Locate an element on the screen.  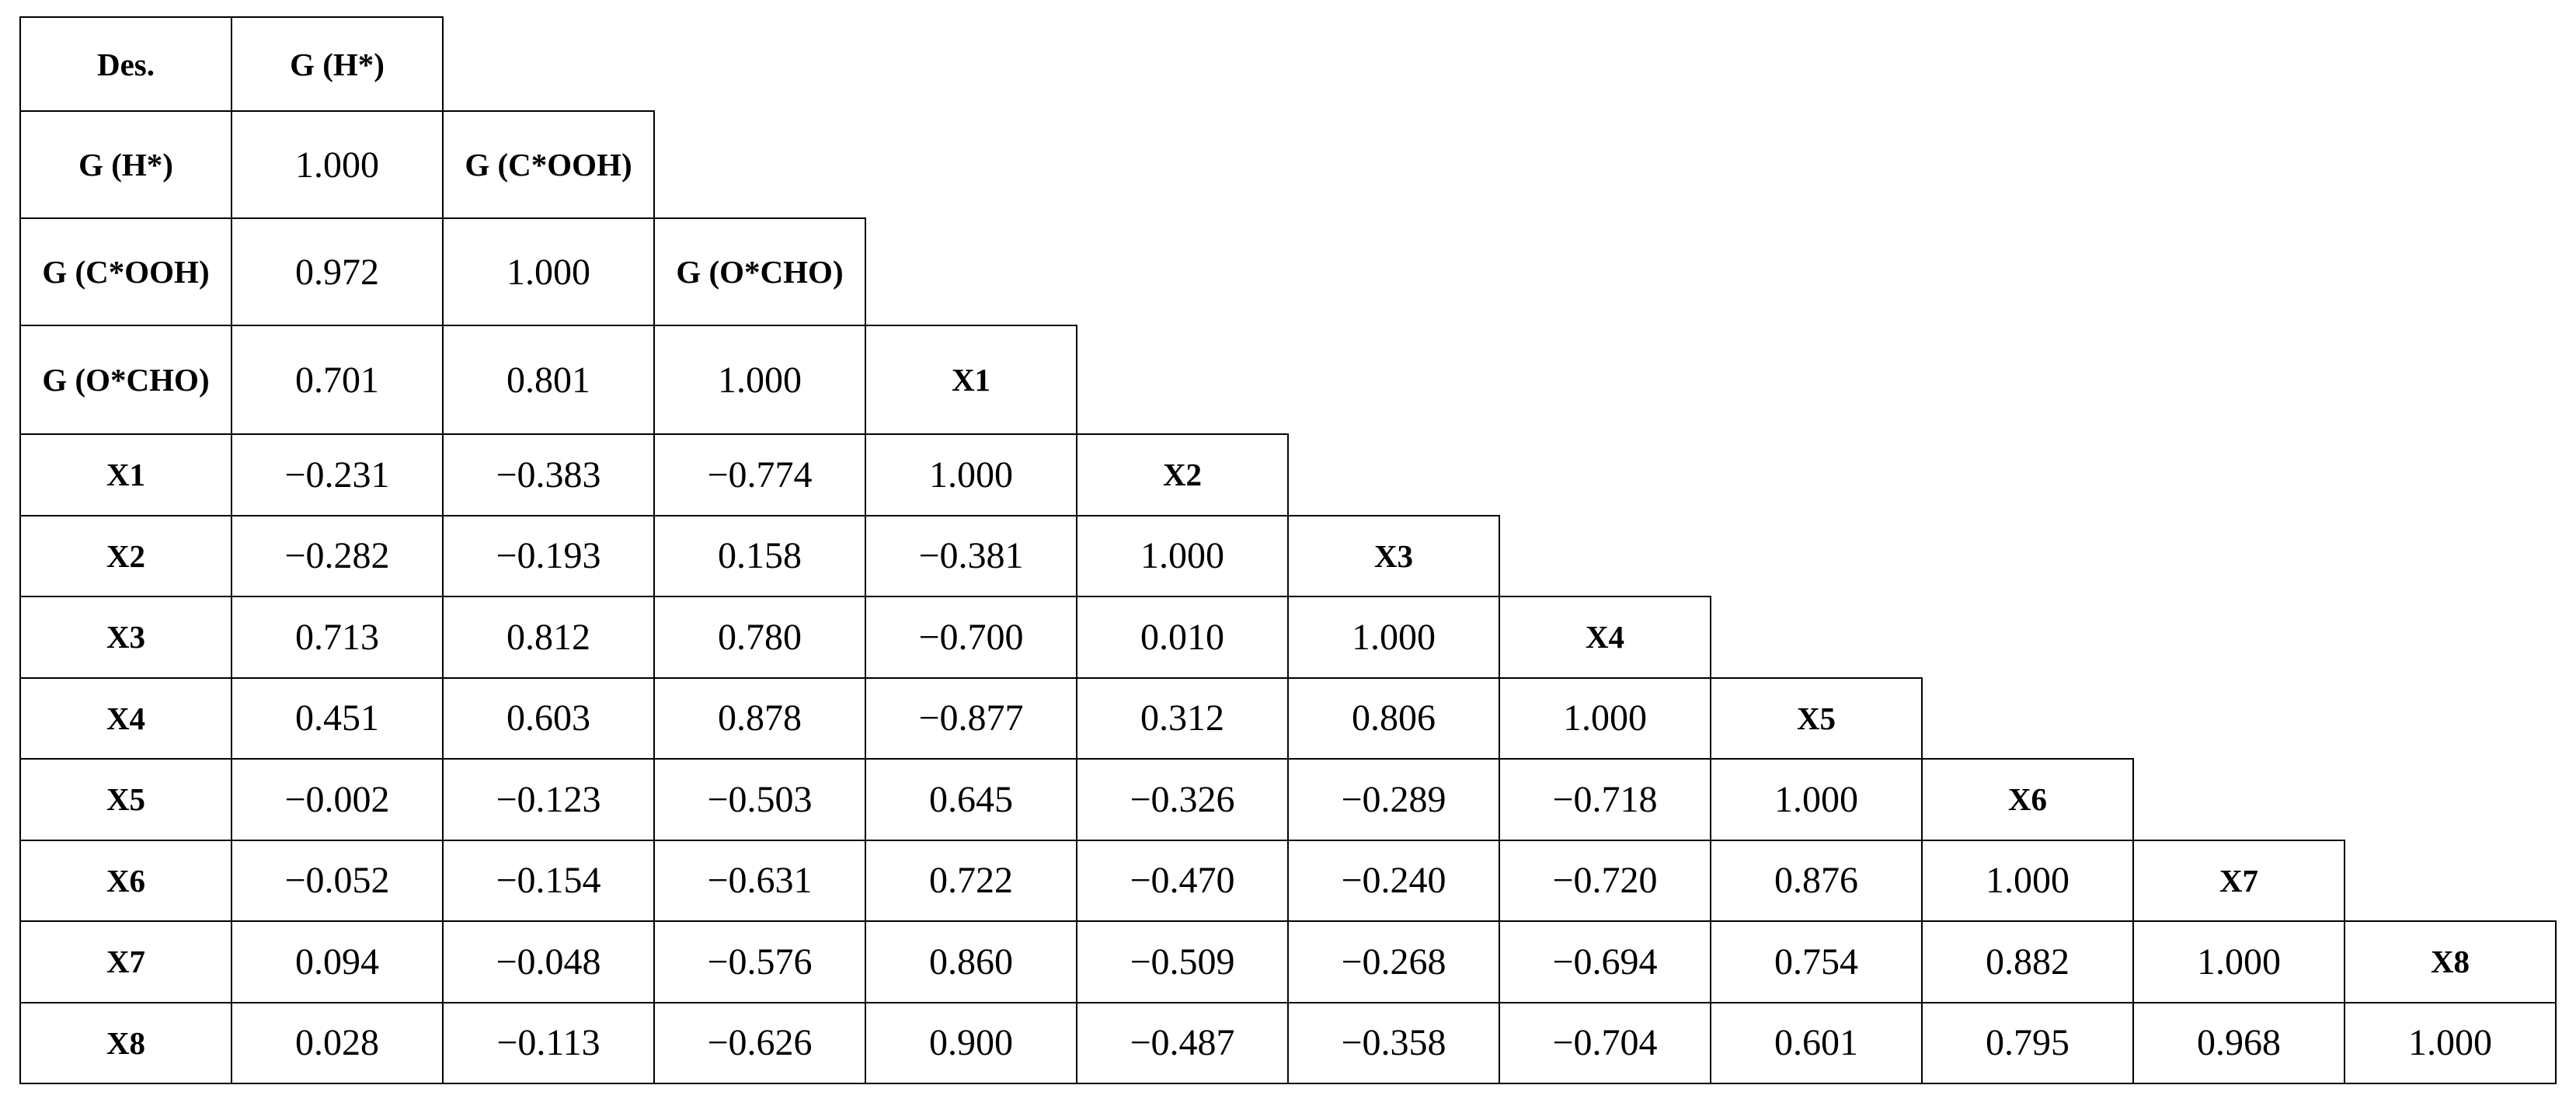
value-cell: 0.968 is located at coordinates (2238, 1042).